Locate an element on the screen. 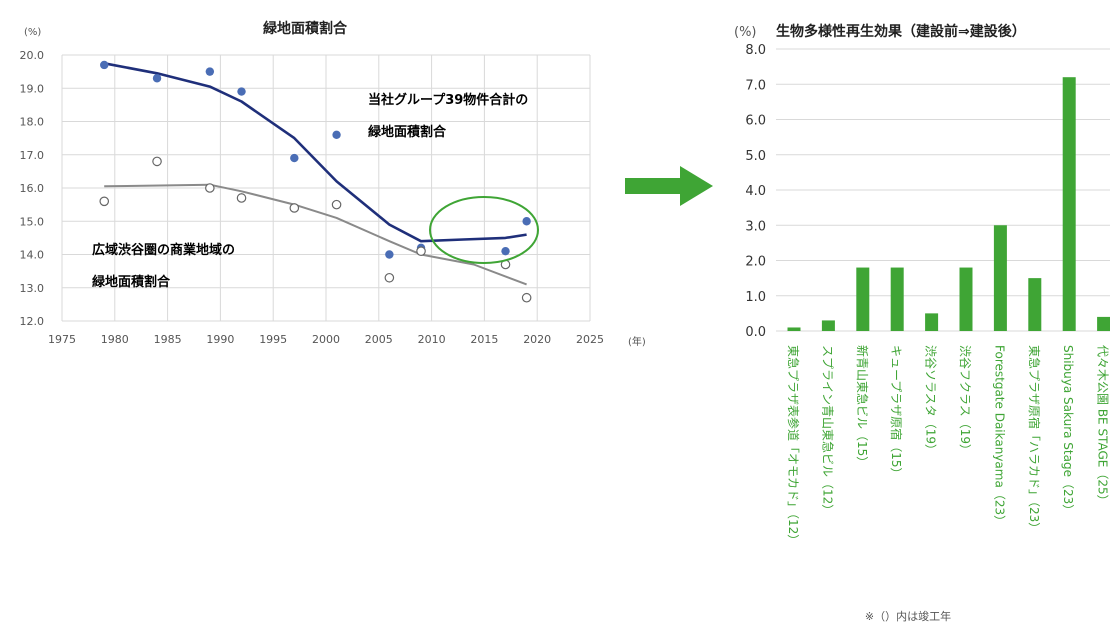  left-trend-lines is located at coordinates (315, 174).